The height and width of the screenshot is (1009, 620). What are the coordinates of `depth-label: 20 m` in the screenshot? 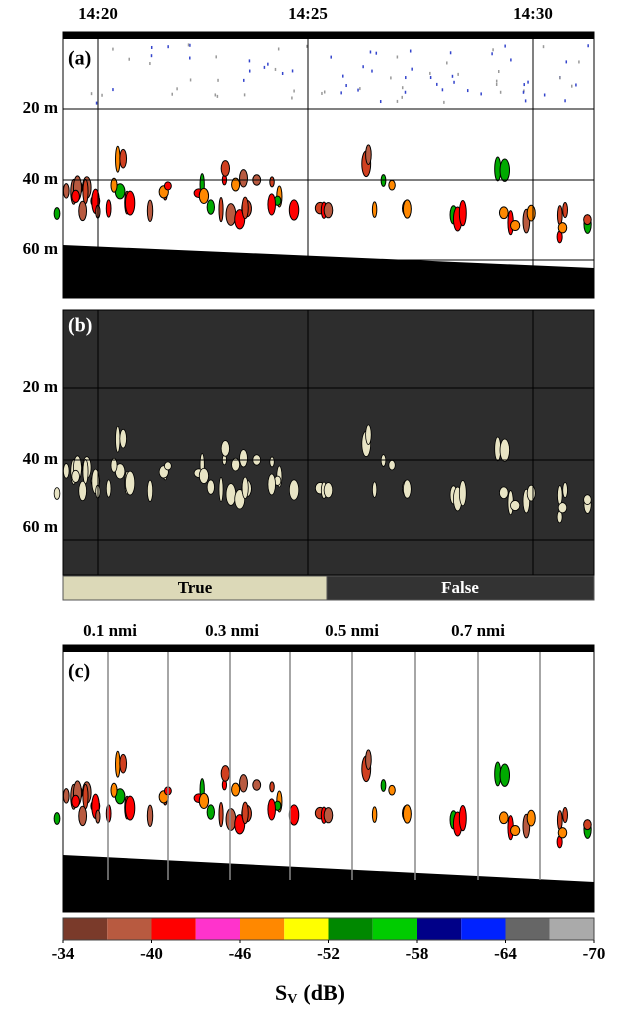 It's located at (40, 107).